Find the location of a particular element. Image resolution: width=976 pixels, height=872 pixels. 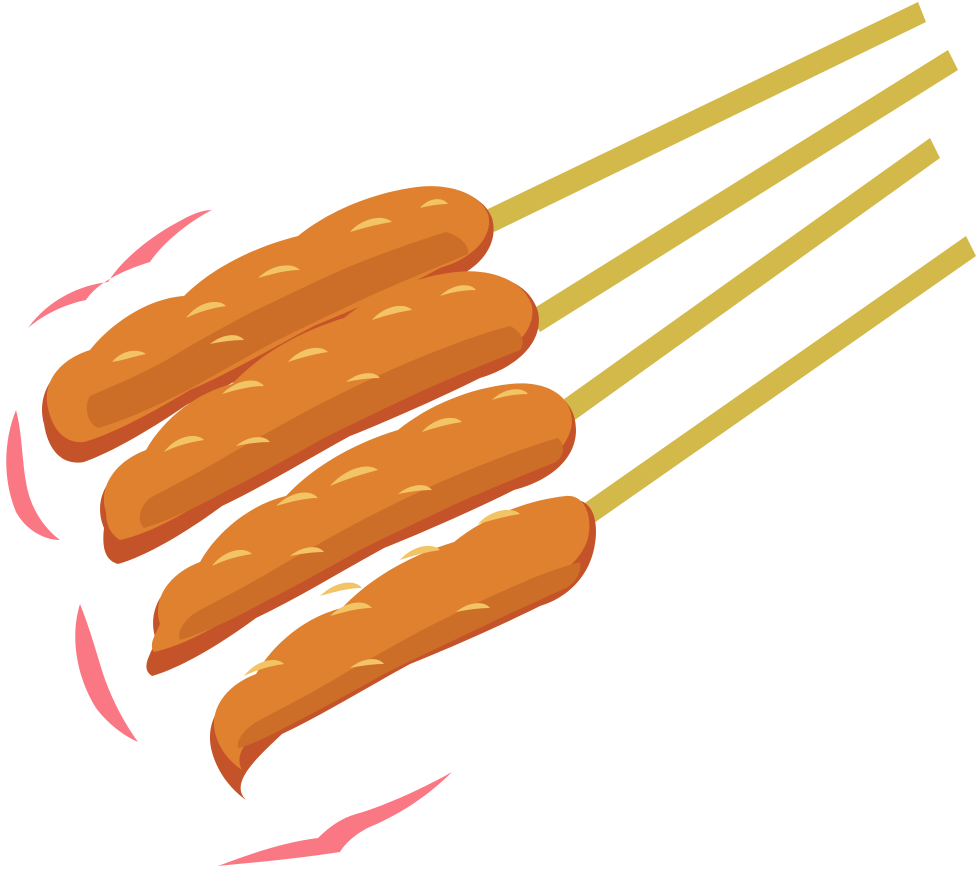

meat-body is located at coordinates (401, 632).